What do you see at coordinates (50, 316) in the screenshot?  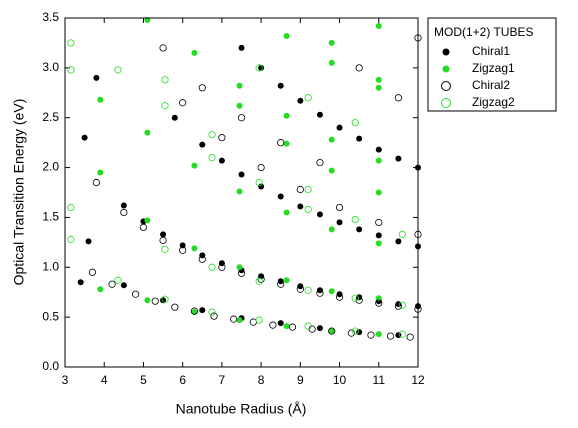 I see `y-tick-label: 0.5` at bounding box center [50, 316].